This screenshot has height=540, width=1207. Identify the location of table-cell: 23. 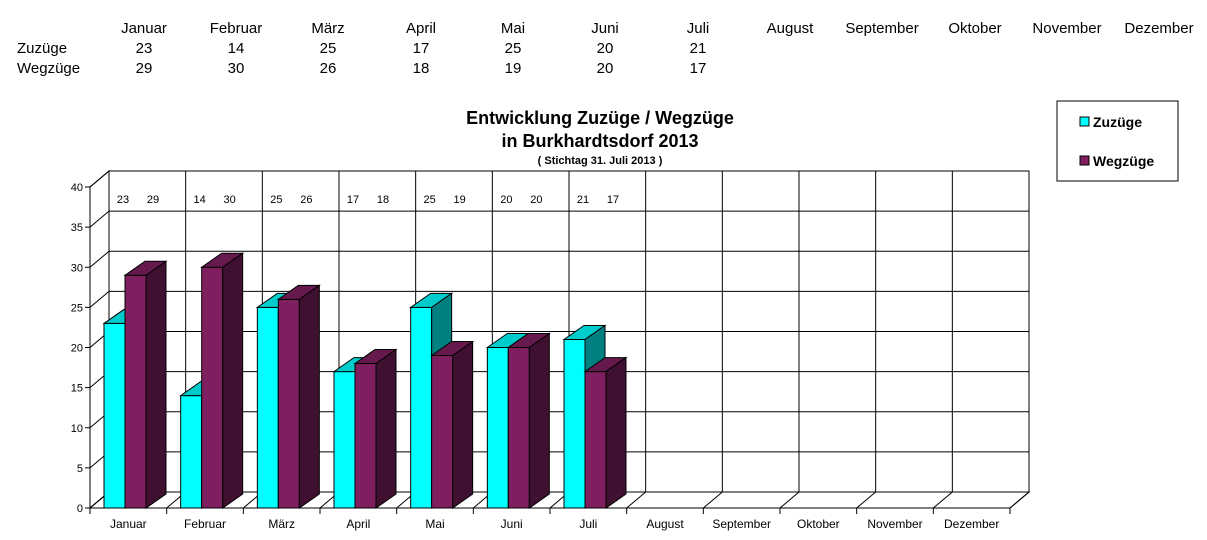
(144, 48).